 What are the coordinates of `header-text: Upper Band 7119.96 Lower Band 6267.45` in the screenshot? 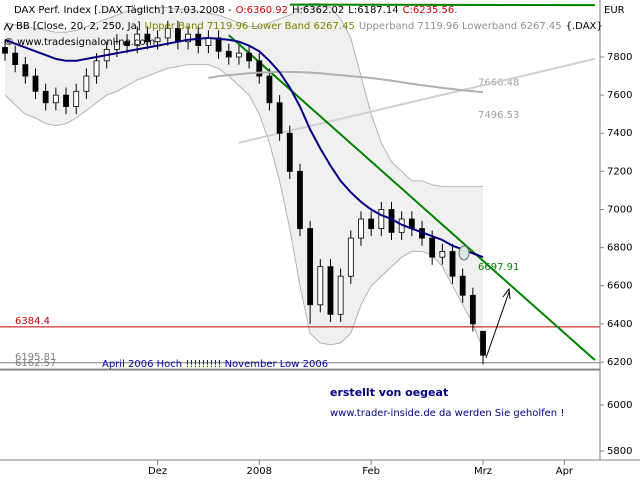 It's located at (250, 26).